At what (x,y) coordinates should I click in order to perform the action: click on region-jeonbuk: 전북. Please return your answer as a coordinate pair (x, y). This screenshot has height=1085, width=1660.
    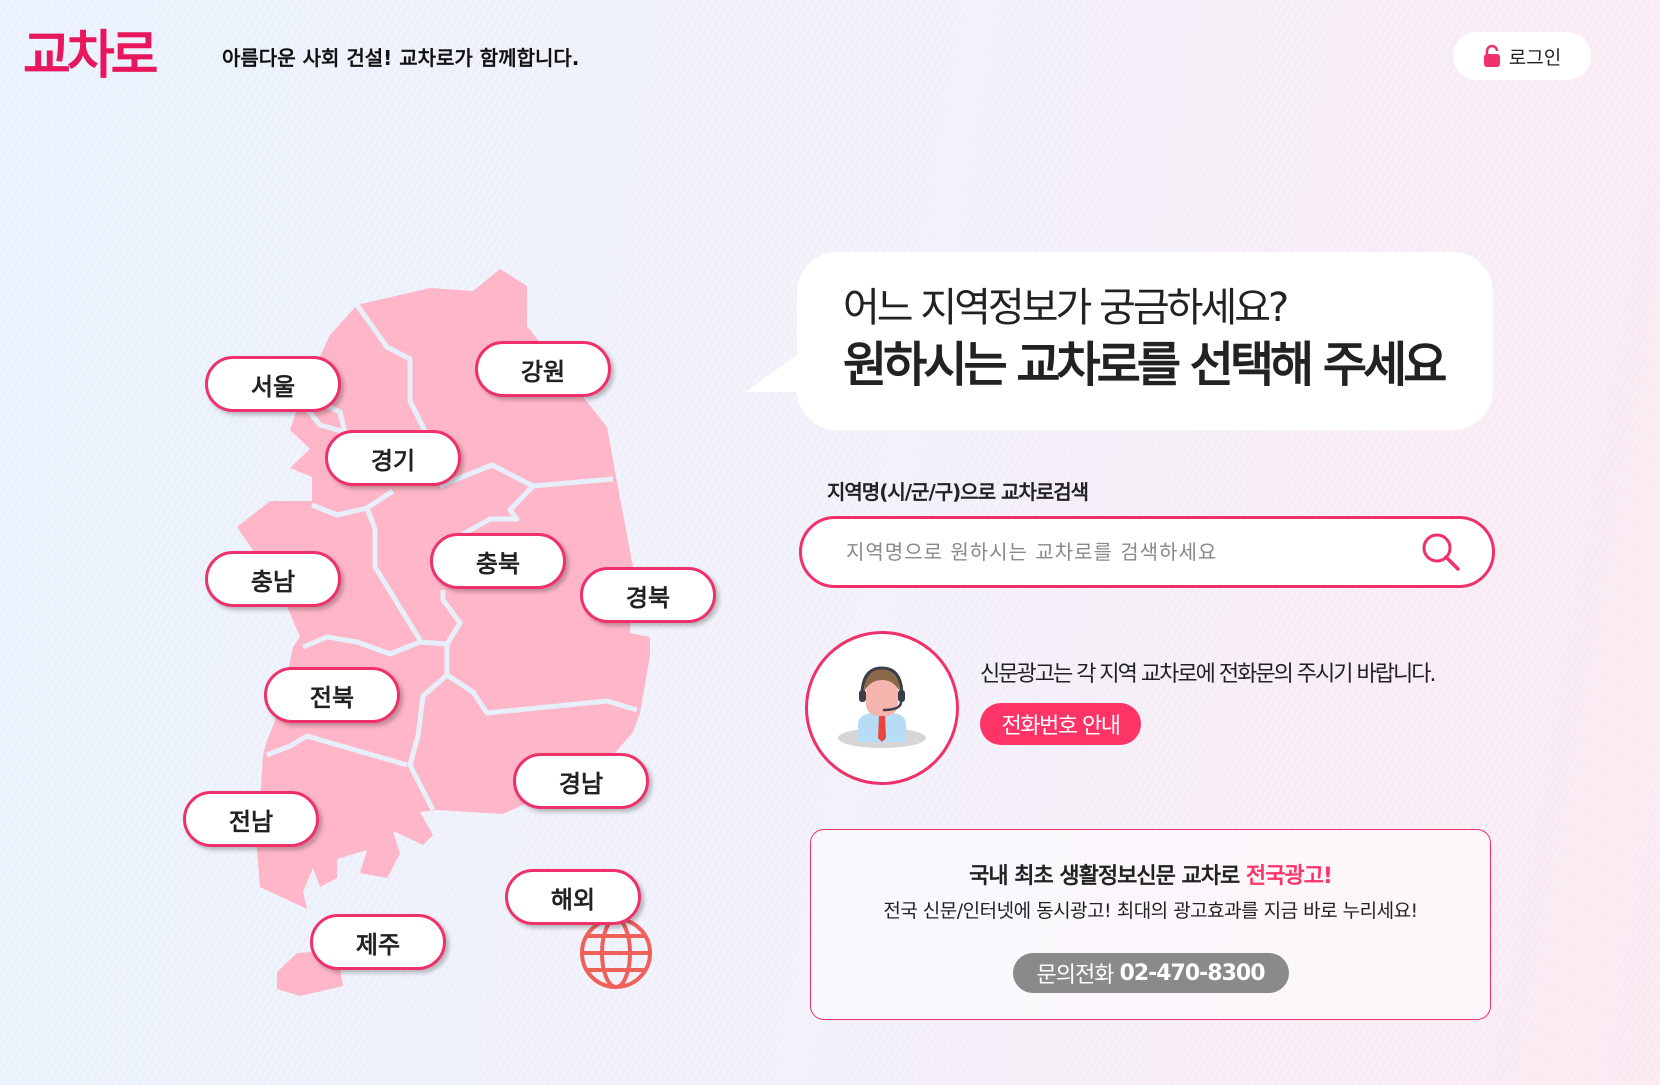
    Looking at the image, I should click on (332, 695).